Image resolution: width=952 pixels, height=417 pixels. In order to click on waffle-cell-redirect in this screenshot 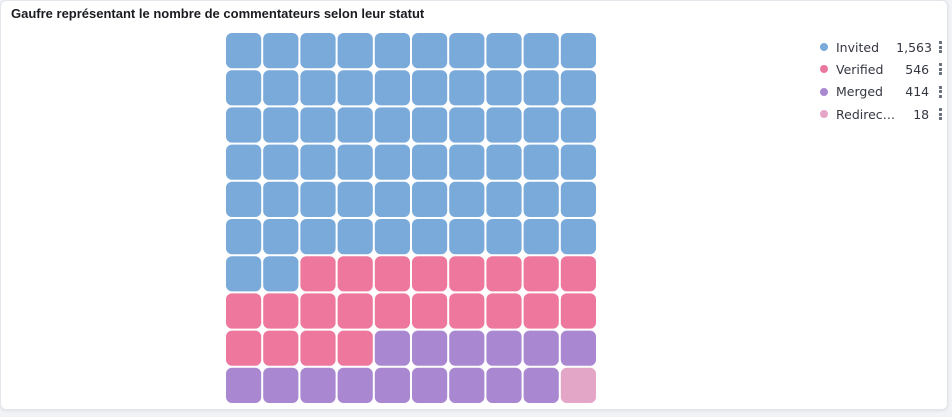, I will do `click(578, 385)`.